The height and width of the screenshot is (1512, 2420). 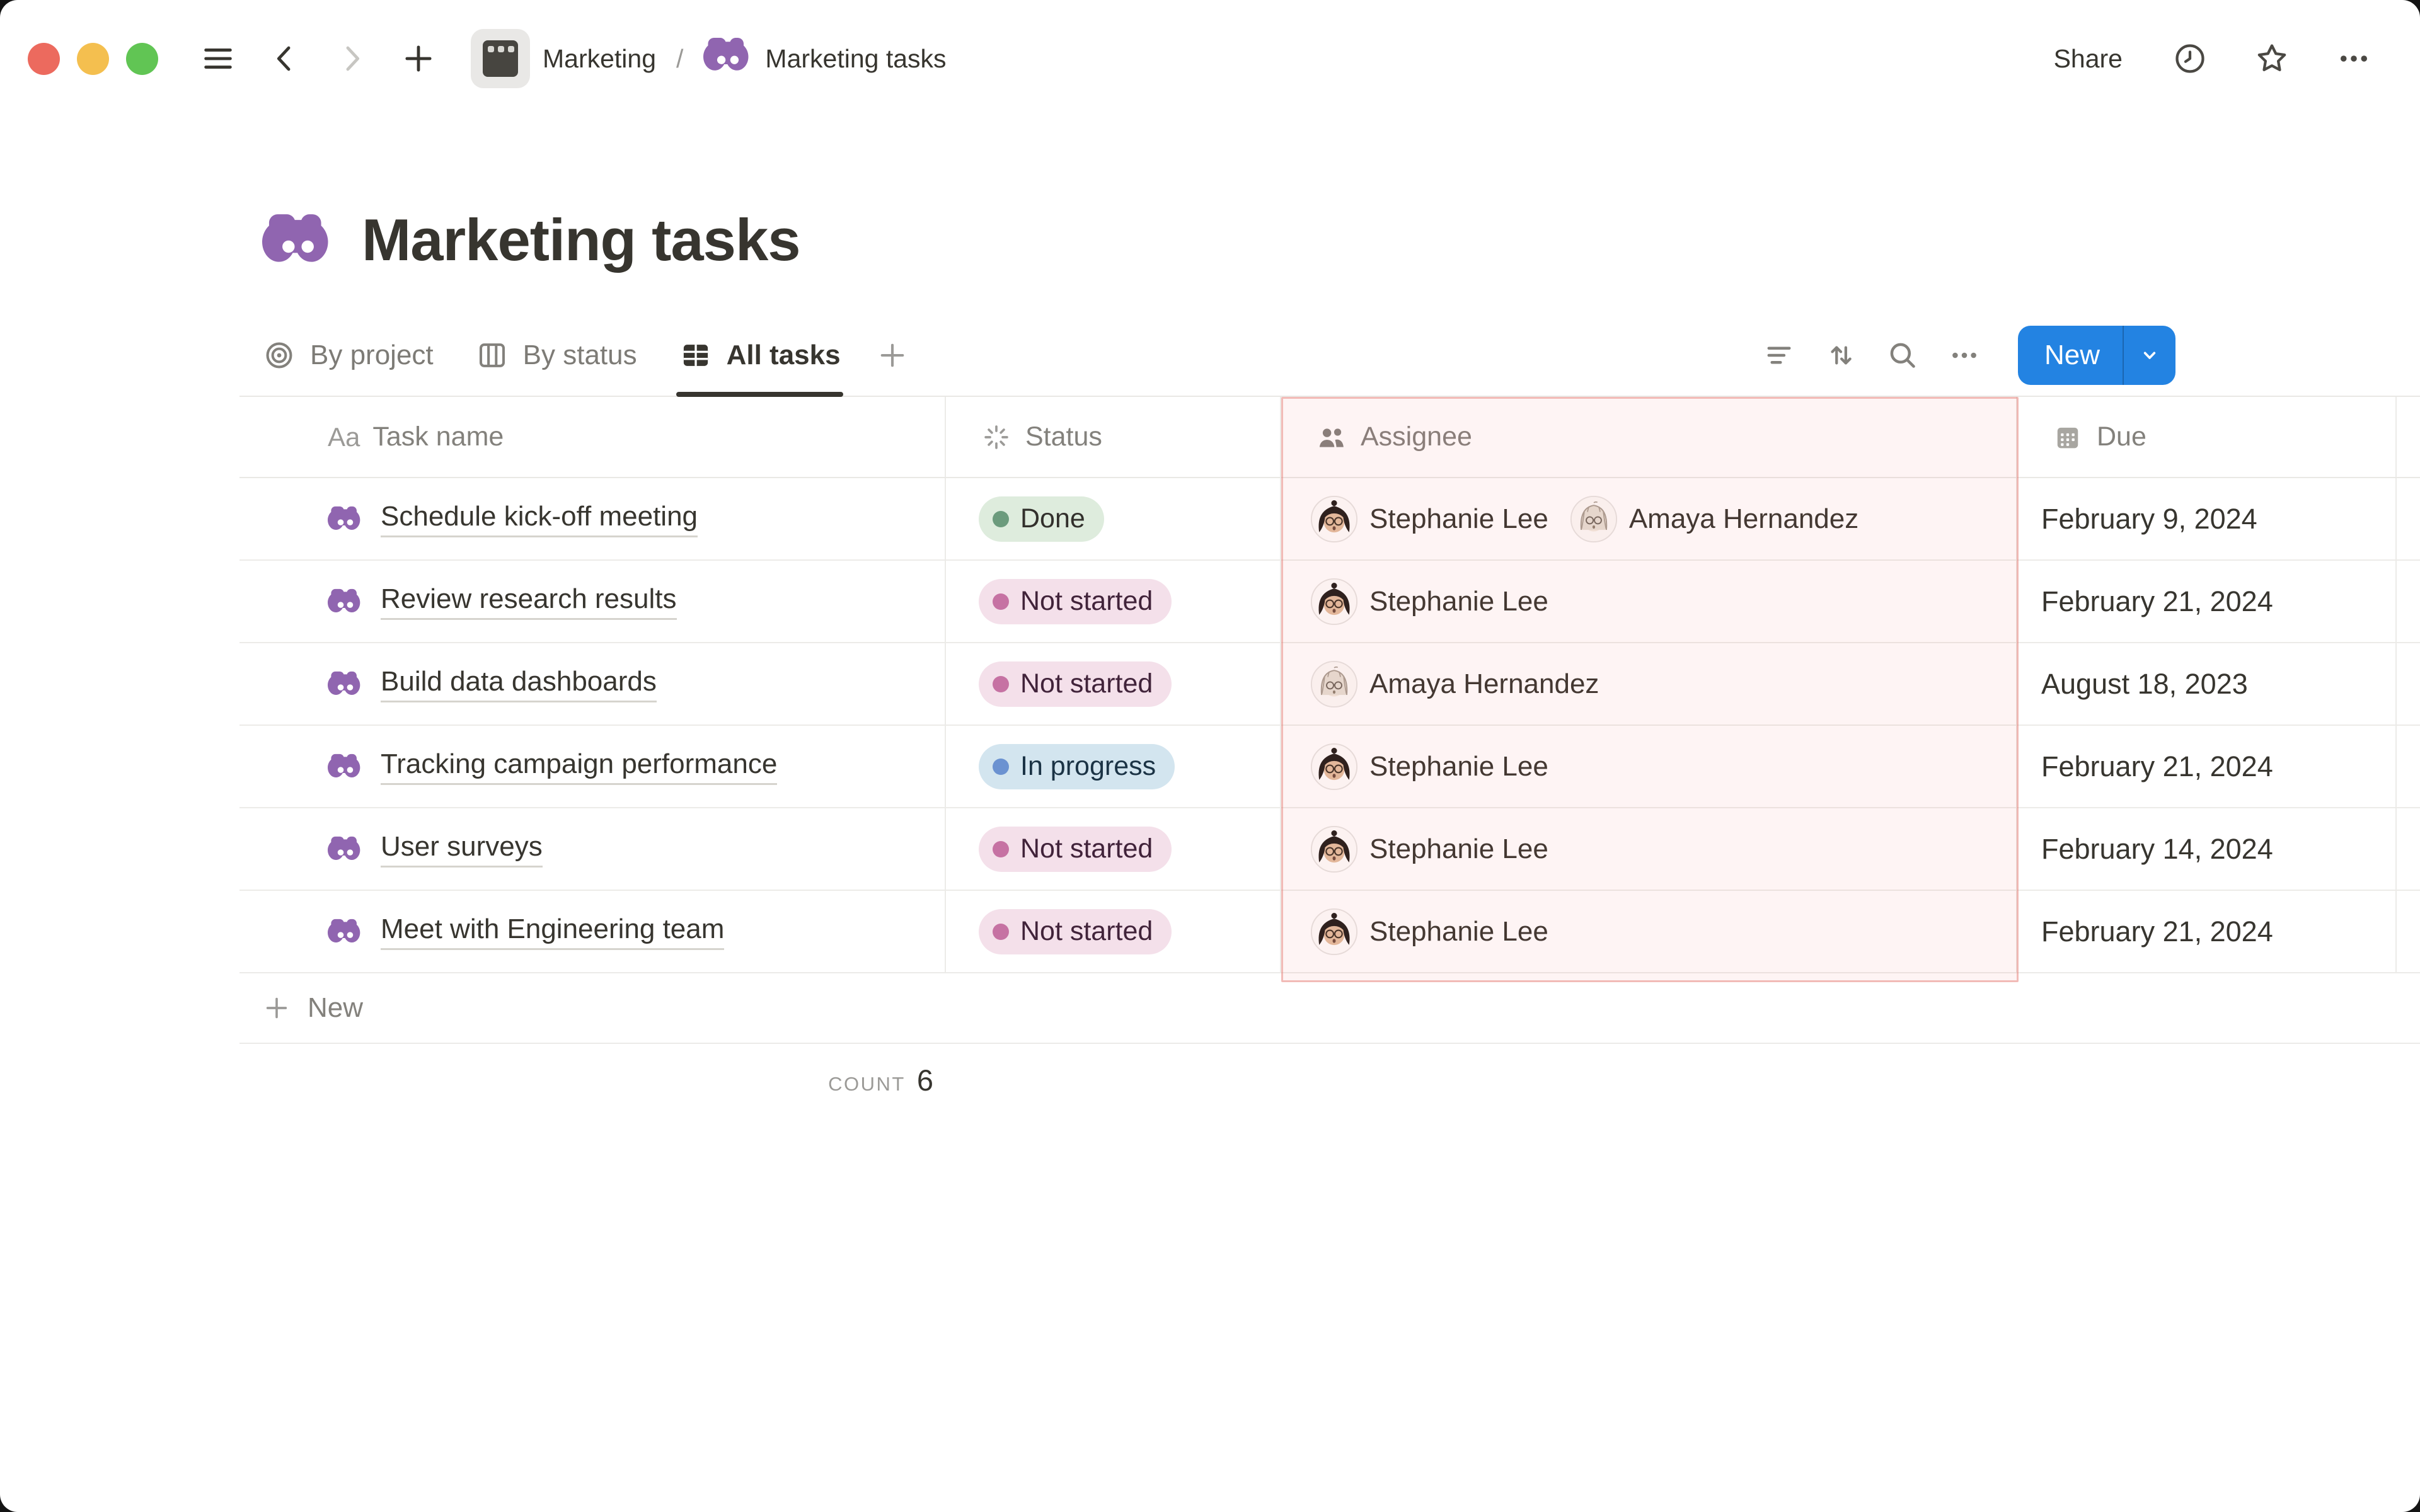 What do you see at coordinates (592, 849) in the screenshot?
I see `task-name-cell: User surveys` at bounding box center [592, 849].